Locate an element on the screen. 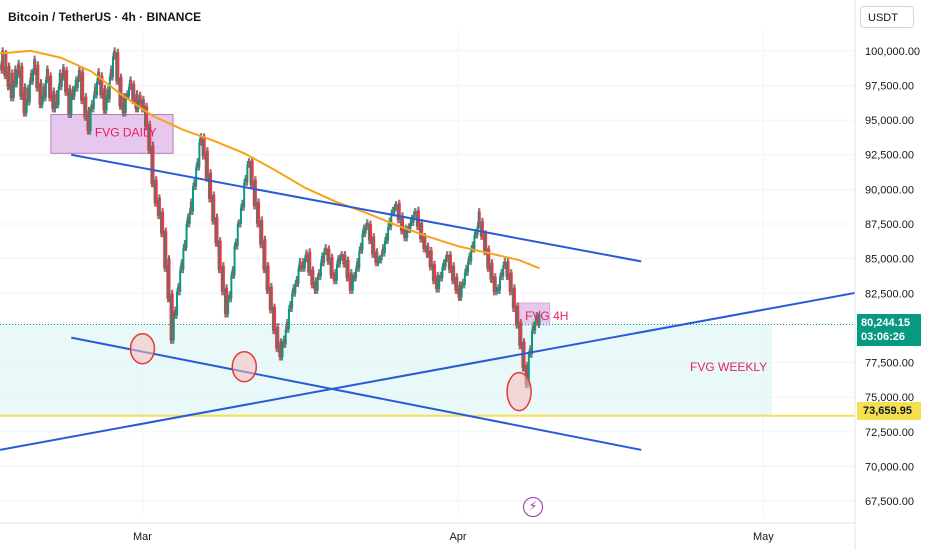 This screenshot has height=550, width=932. x-tick-label: Apr is located at coordinates (457, 537).